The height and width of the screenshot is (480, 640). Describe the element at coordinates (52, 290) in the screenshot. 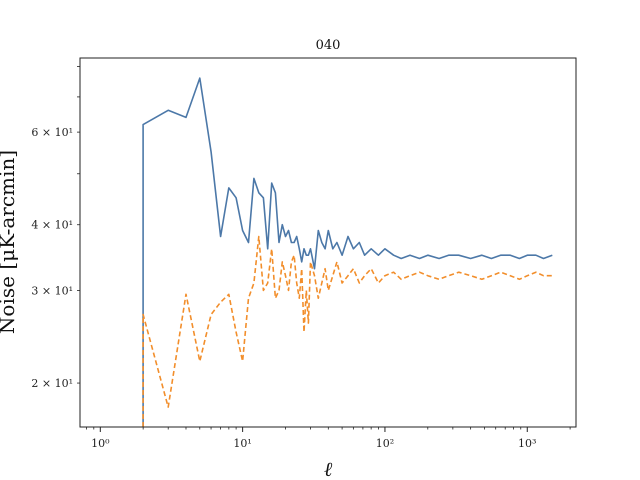

I see `y-tick-label: 3 × 10¹` at that location.